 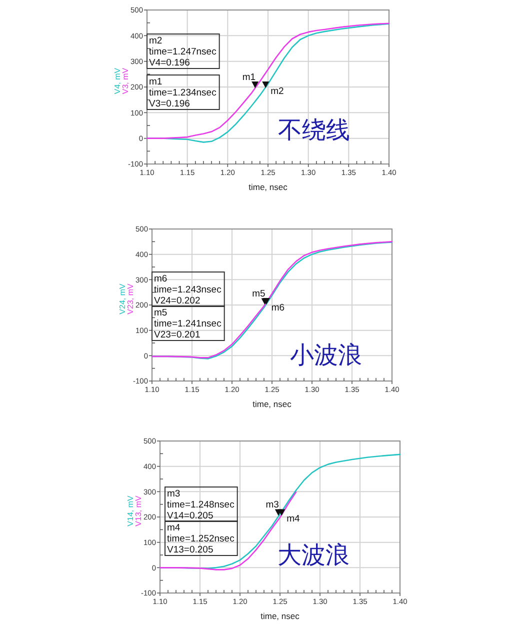 I want to click on readout-box: m4 time=1.252nsec V13=0.205, so click(x=201, y=538).